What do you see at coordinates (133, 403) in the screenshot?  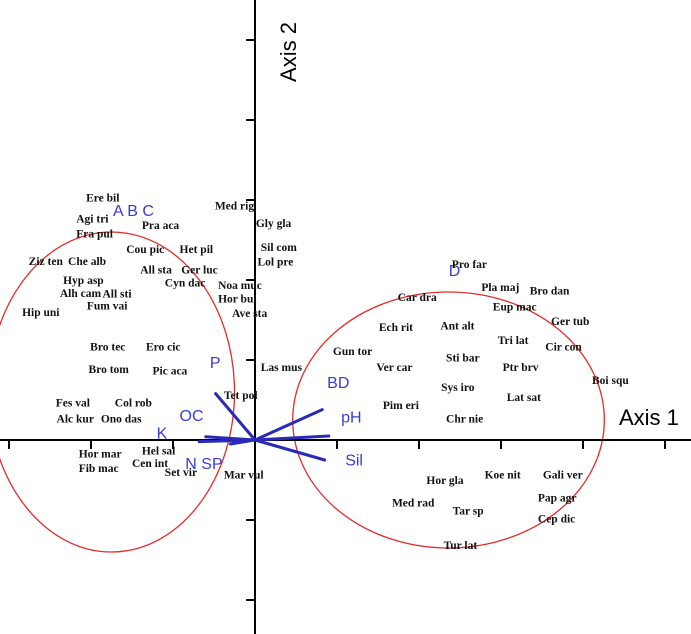 I see `species-label: Col rob` at bounding box center [133, 403].